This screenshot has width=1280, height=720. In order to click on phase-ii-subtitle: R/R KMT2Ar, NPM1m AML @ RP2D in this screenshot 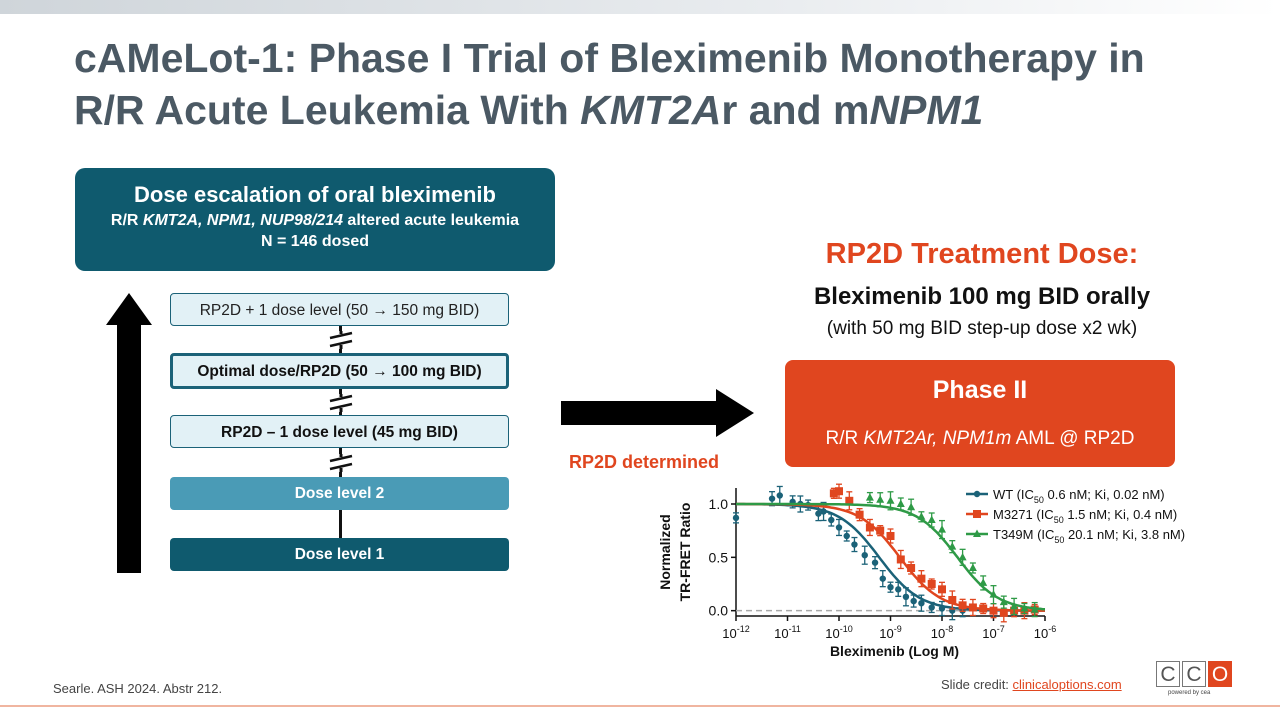, I will do `click(980, 439)`.